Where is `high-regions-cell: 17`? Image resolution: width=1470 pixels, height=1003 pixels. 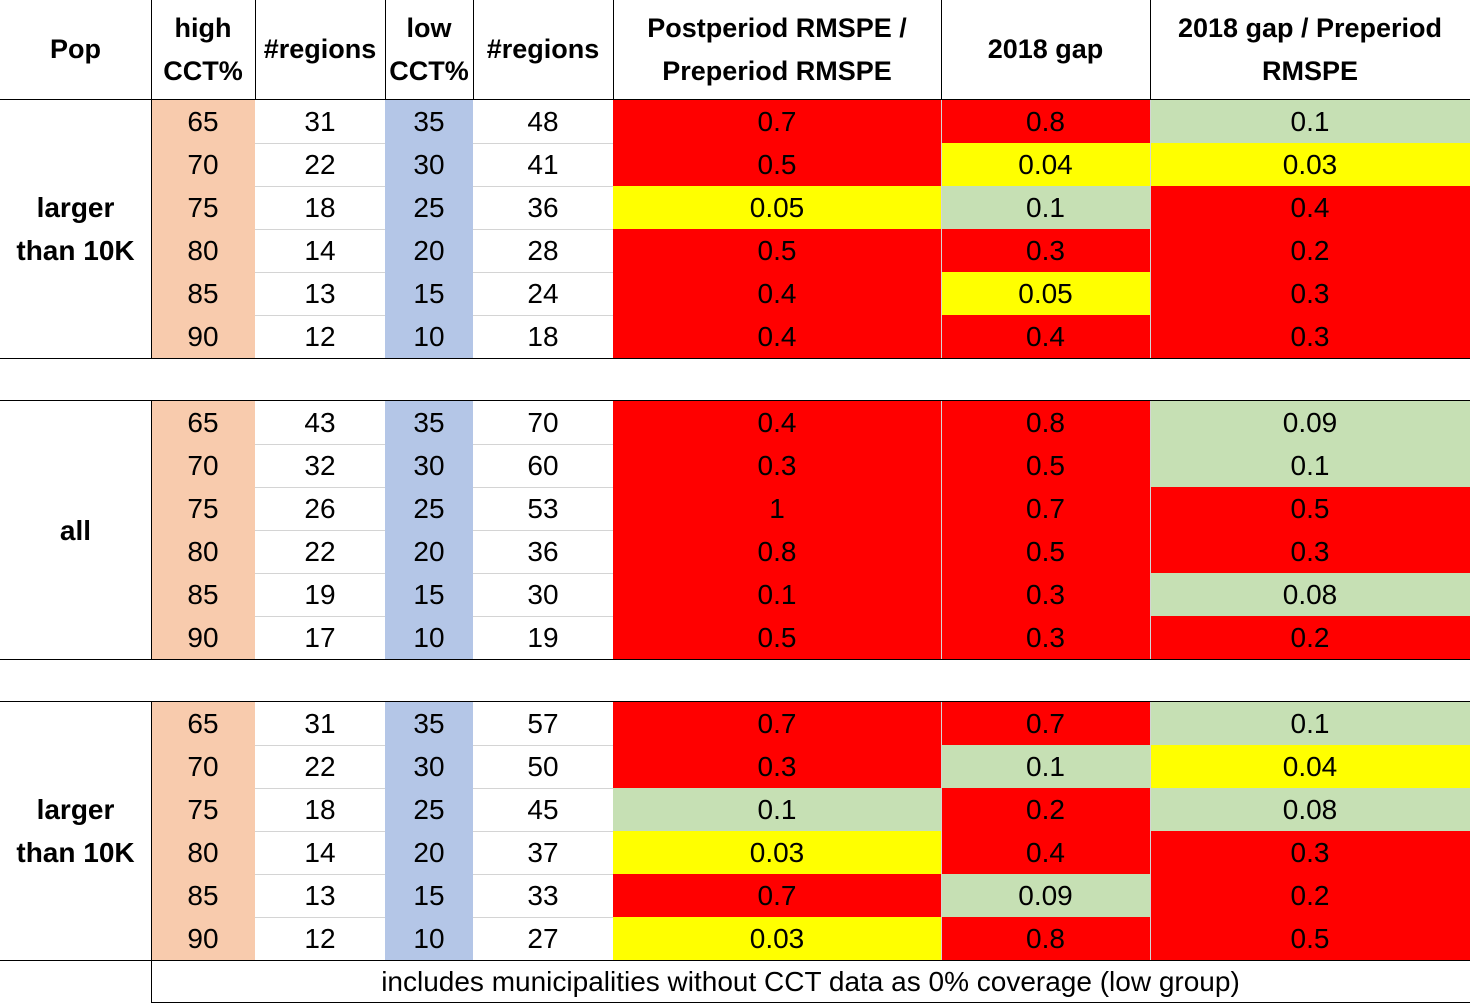 high-regions-cell: 17 is located at coordinates (320, 637).